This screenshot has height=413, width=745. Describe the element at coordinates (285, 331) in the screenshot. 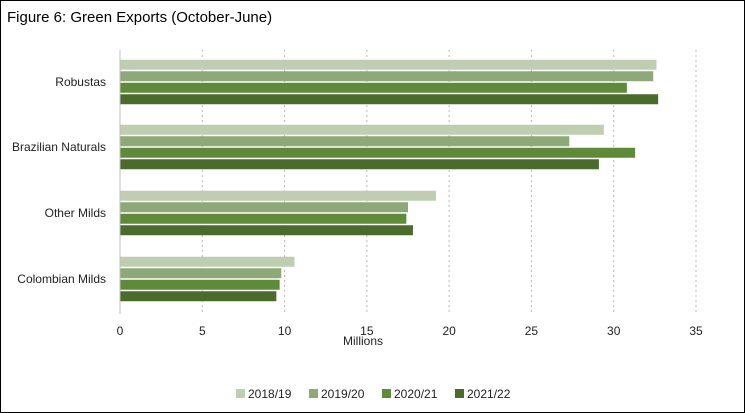

I see `x-tick-label: 10` at that location.